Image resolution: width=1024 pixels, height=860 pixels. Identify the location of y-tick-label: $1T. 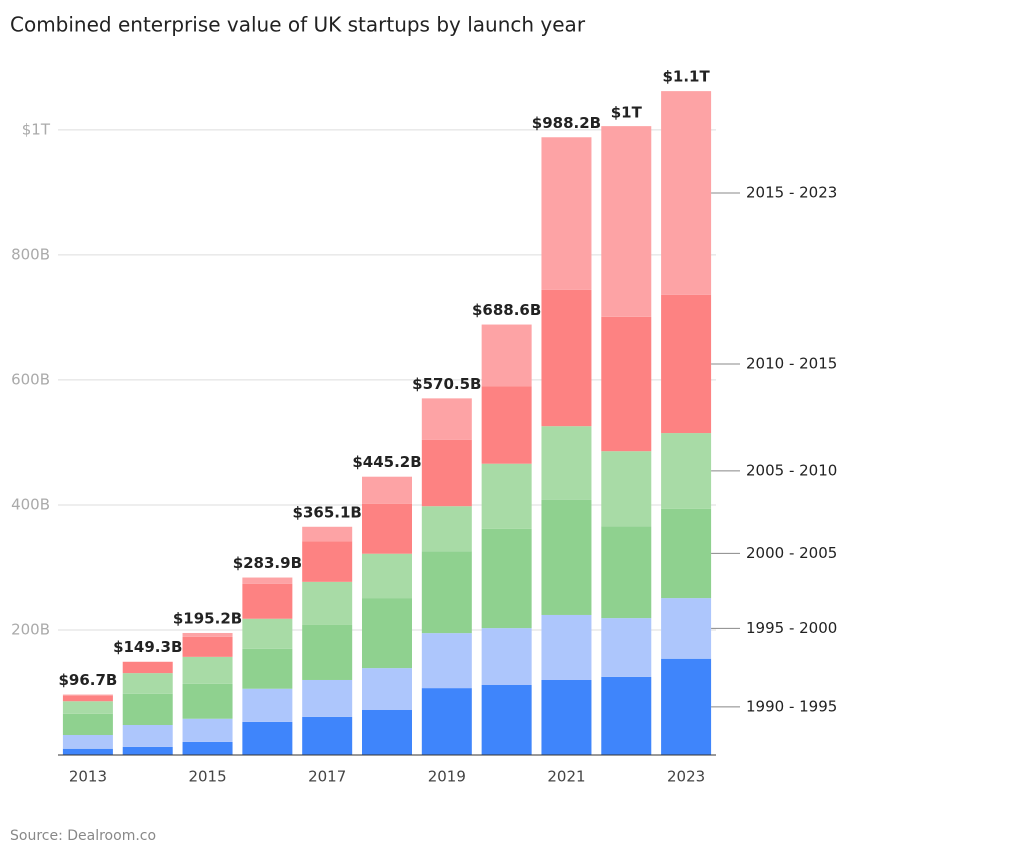
(36, 129).